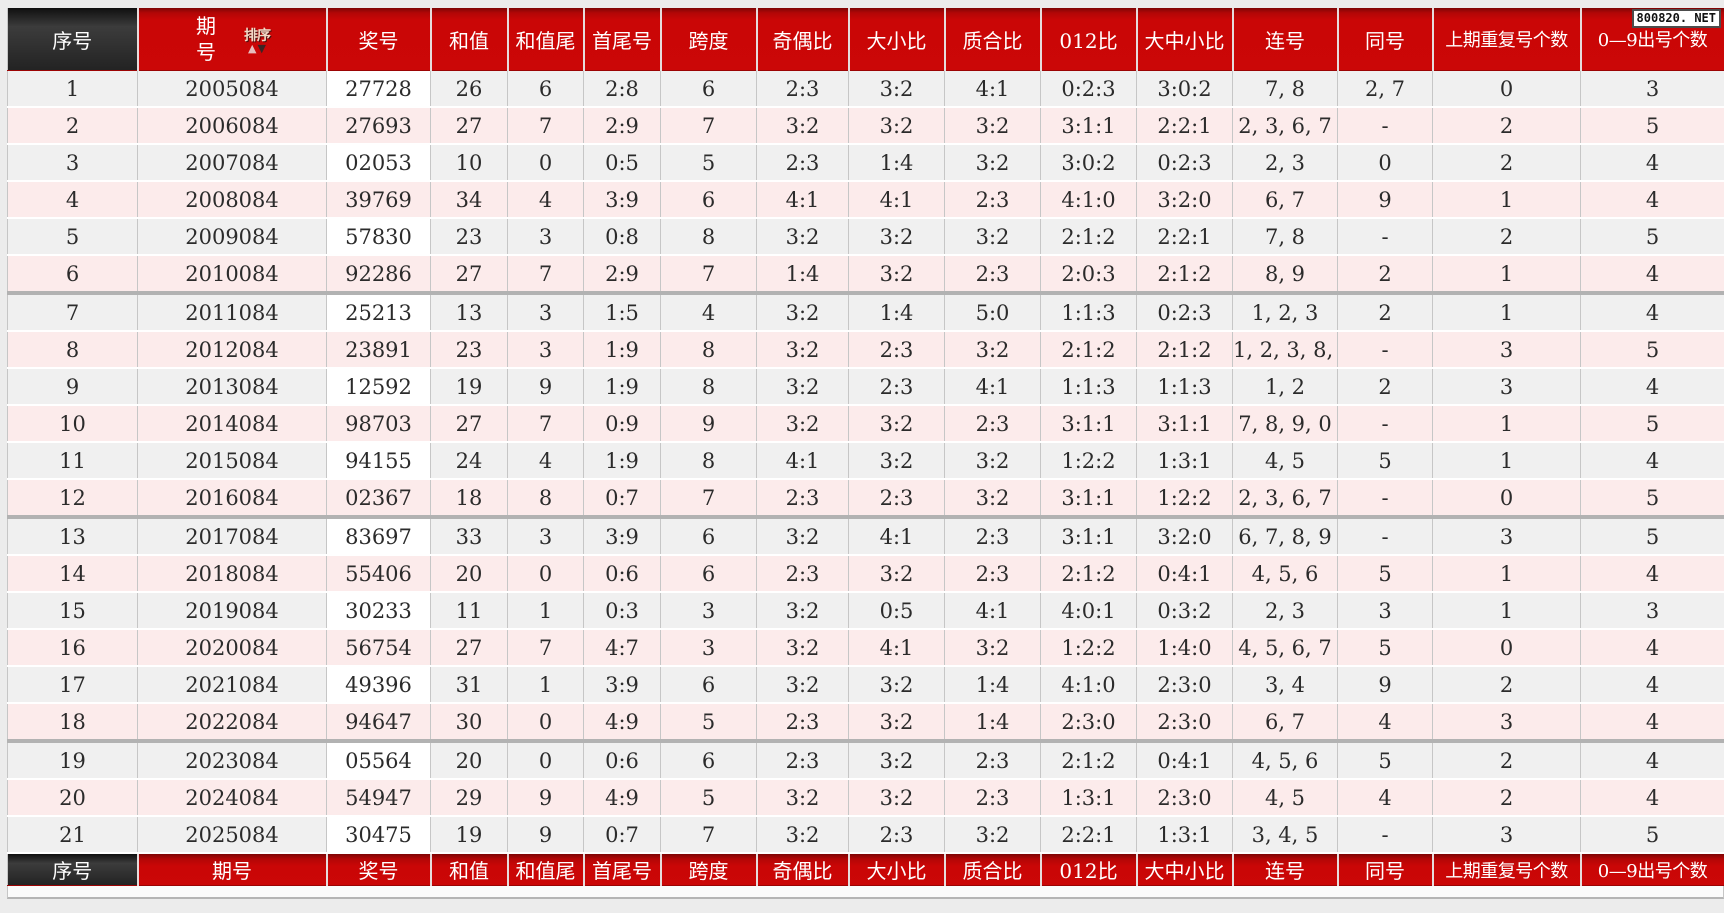  Describe the element at coordinates (709, 39) in the screenshot. I see `column-header-span: 跨度` at that location.